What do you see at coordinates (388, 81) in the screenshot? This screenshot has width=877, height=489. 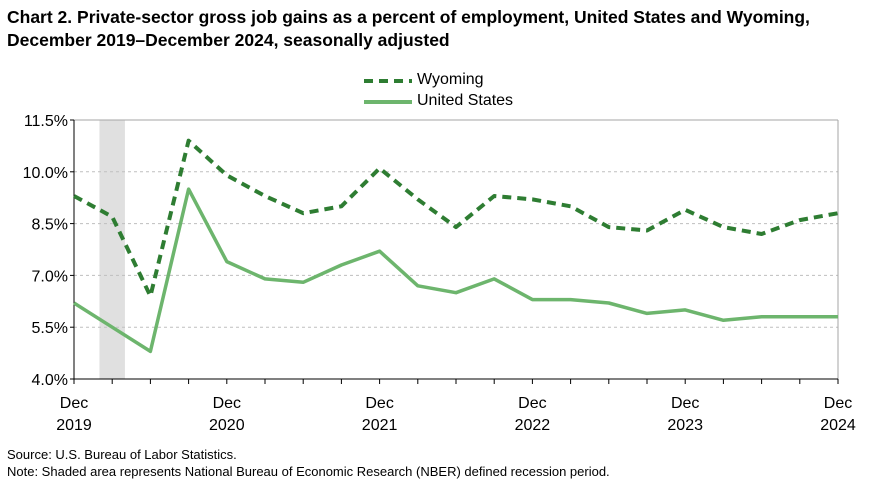 I see `legend-swatch-wyoming` at bounding box center [388, 81].